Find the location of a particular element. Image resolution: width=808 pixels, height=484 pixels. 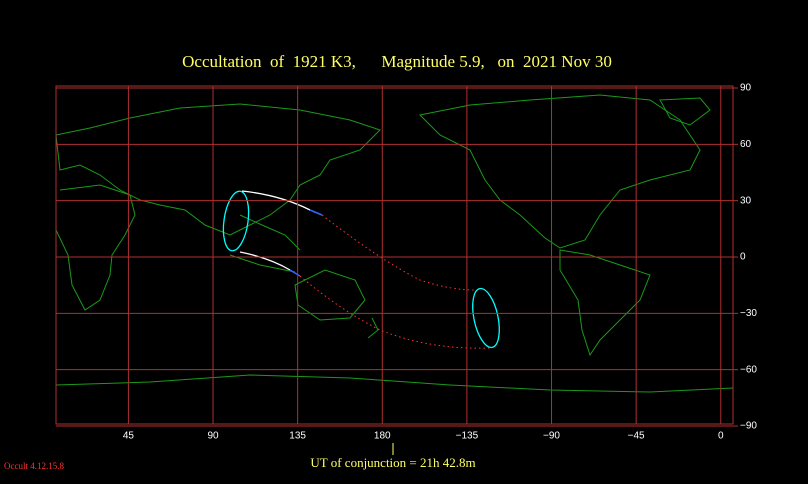

version: Occult 4.12.15.8 is located at coordinates (34, 466).